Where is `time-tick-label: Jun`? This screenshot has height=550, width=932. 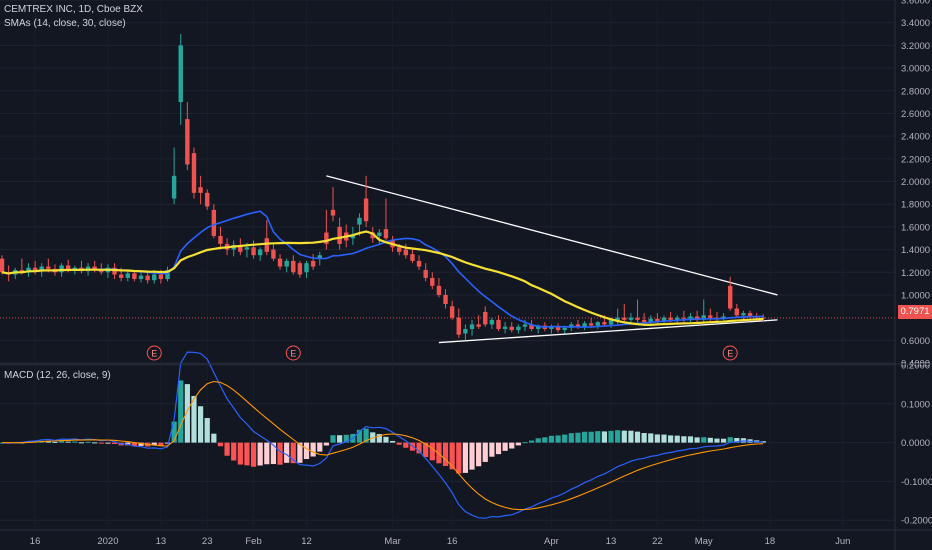
time-tick-label: Jun is located at coordinates (842, 541).